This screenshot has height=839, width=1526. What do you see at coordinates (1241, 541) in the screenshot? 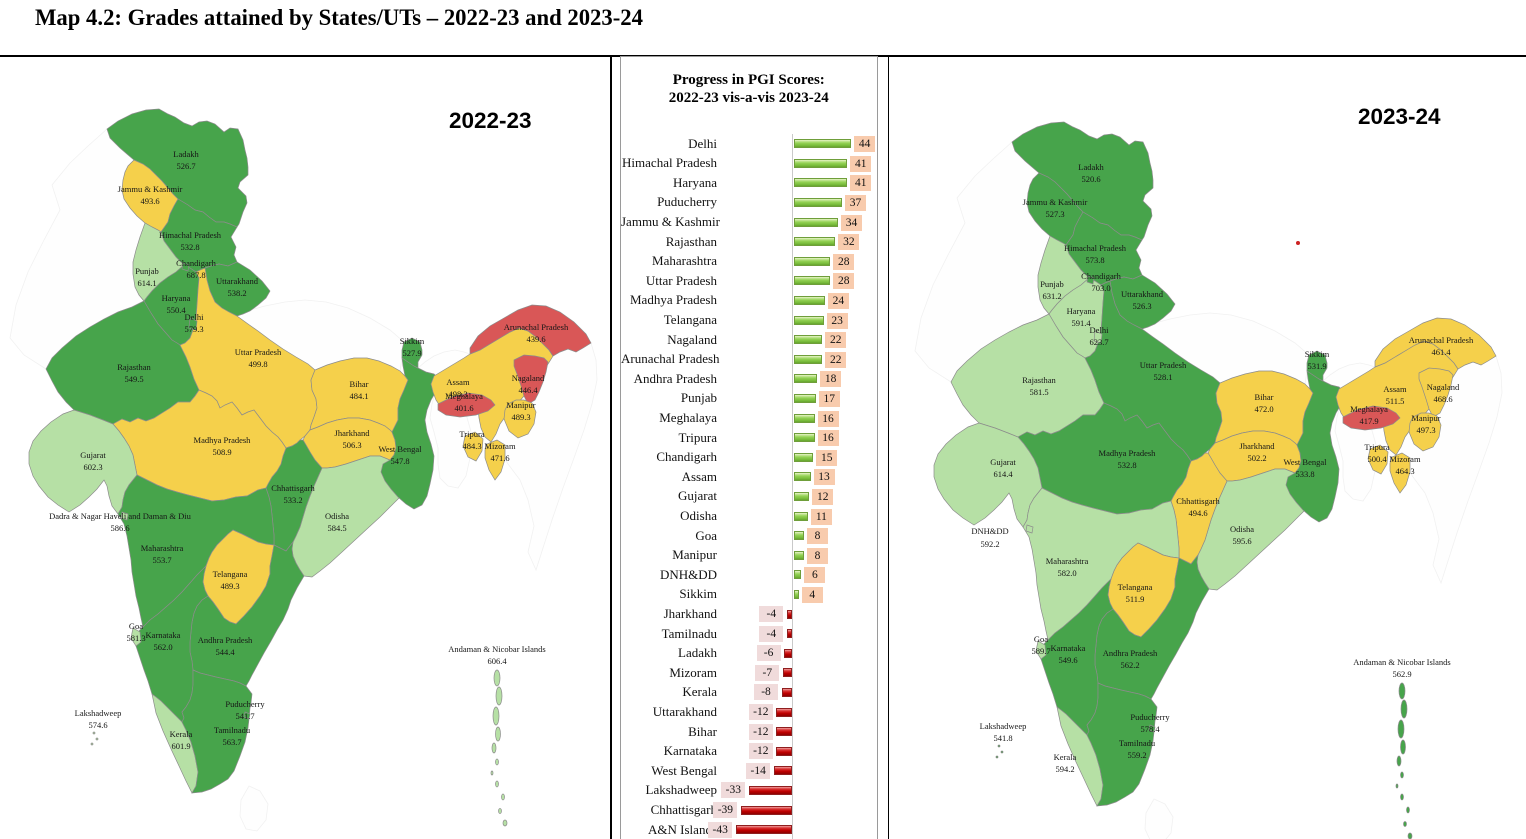
I see `svg-text: 595.6` at bounding box center [1241, 541].